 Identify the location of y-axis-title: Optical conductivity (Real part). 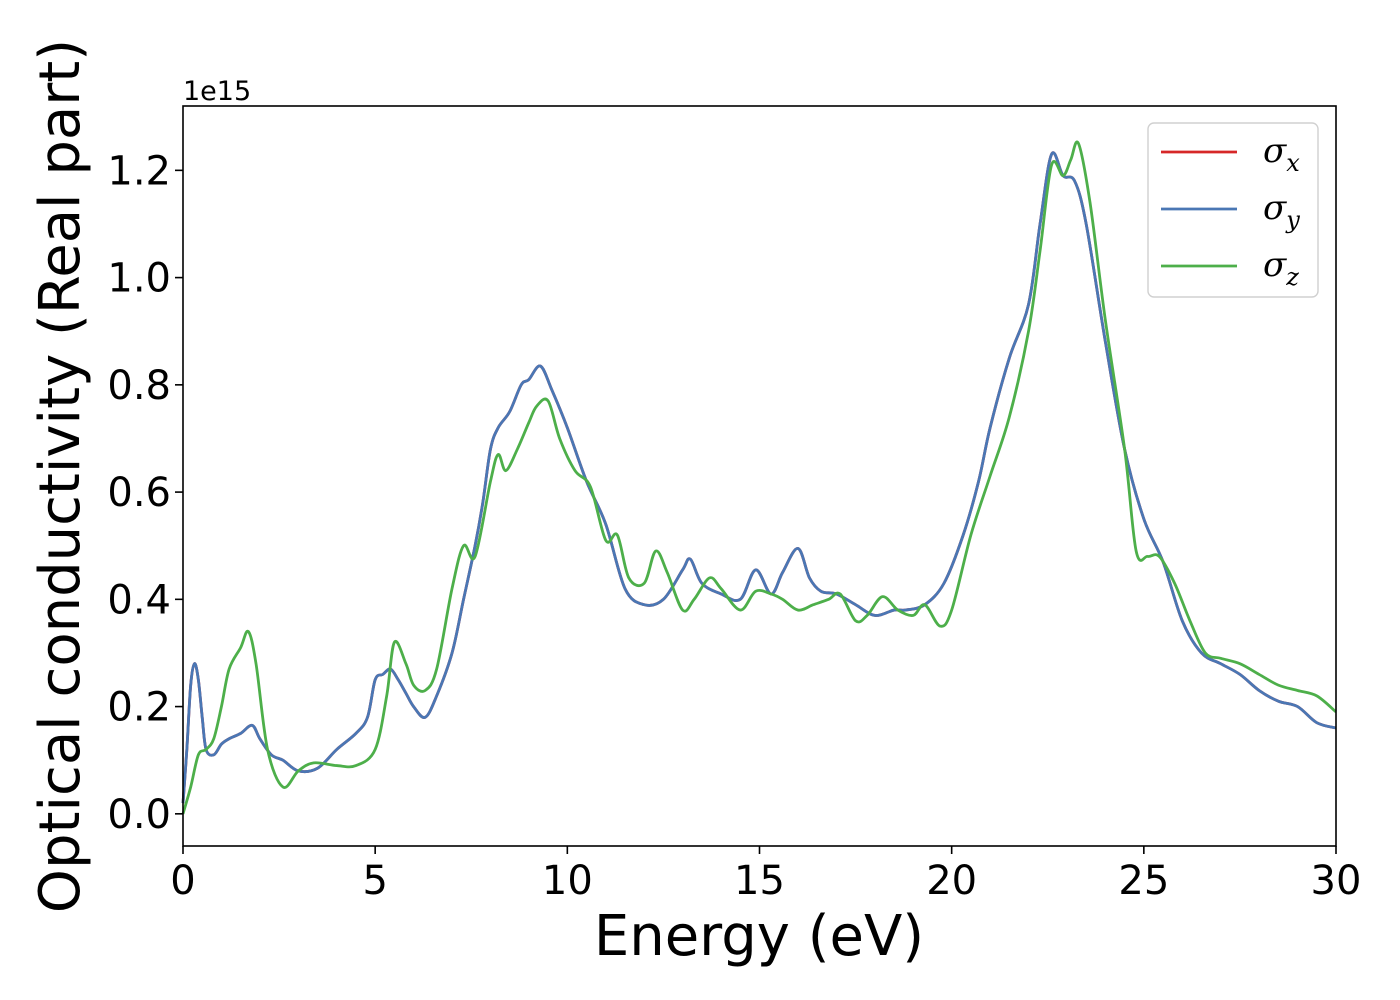
(60, 476).